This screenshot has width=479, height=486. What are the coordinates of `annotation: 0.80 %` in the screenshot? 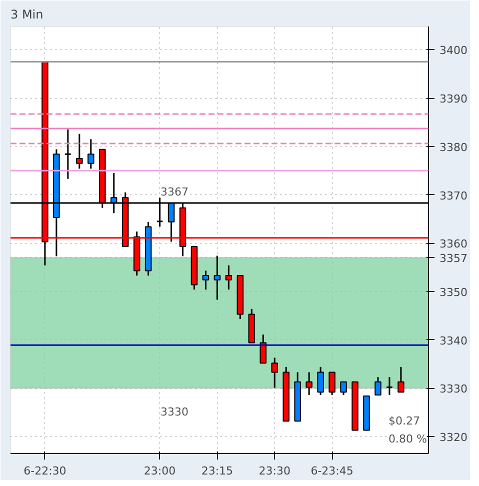 It's located at (407, 439).